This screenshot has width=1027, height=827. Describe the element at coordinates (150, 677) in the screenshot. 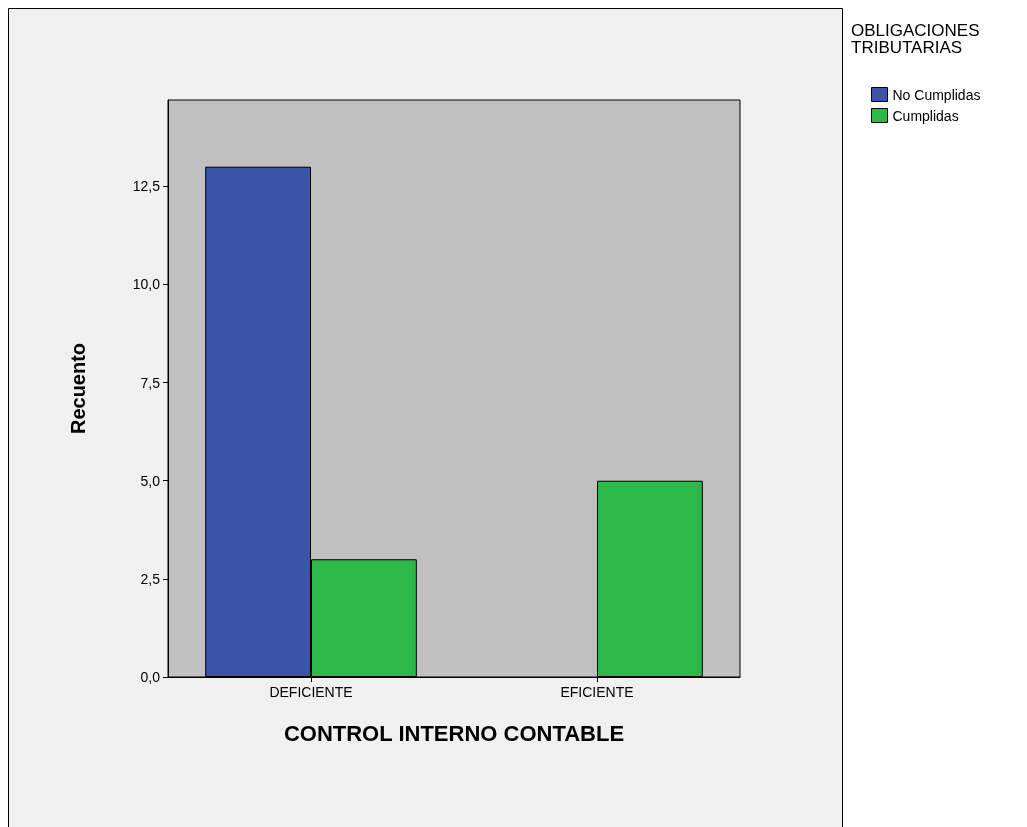

I see `y-tick-label: 0,0` at that location.